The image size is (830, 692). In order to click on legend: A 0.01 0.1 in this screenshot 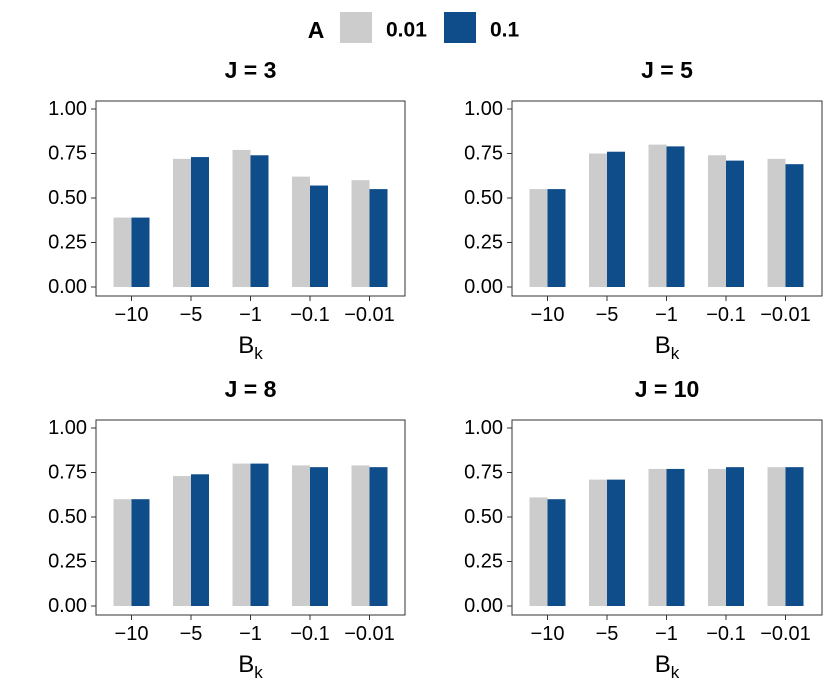, I will do `click(414, 27)`.